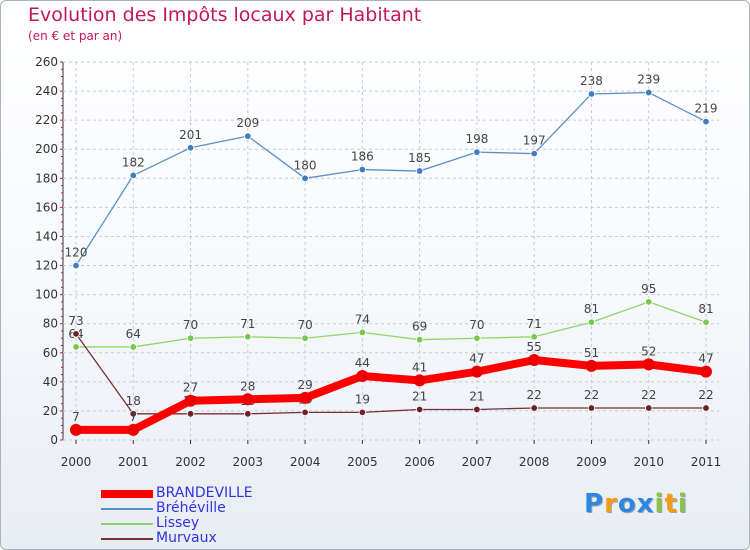 This screenshot has width=750, height=550. What do you see at coordinates (133, 162) in the screenshot?
I see `data-label: 182` at bounding box center [133, 162].